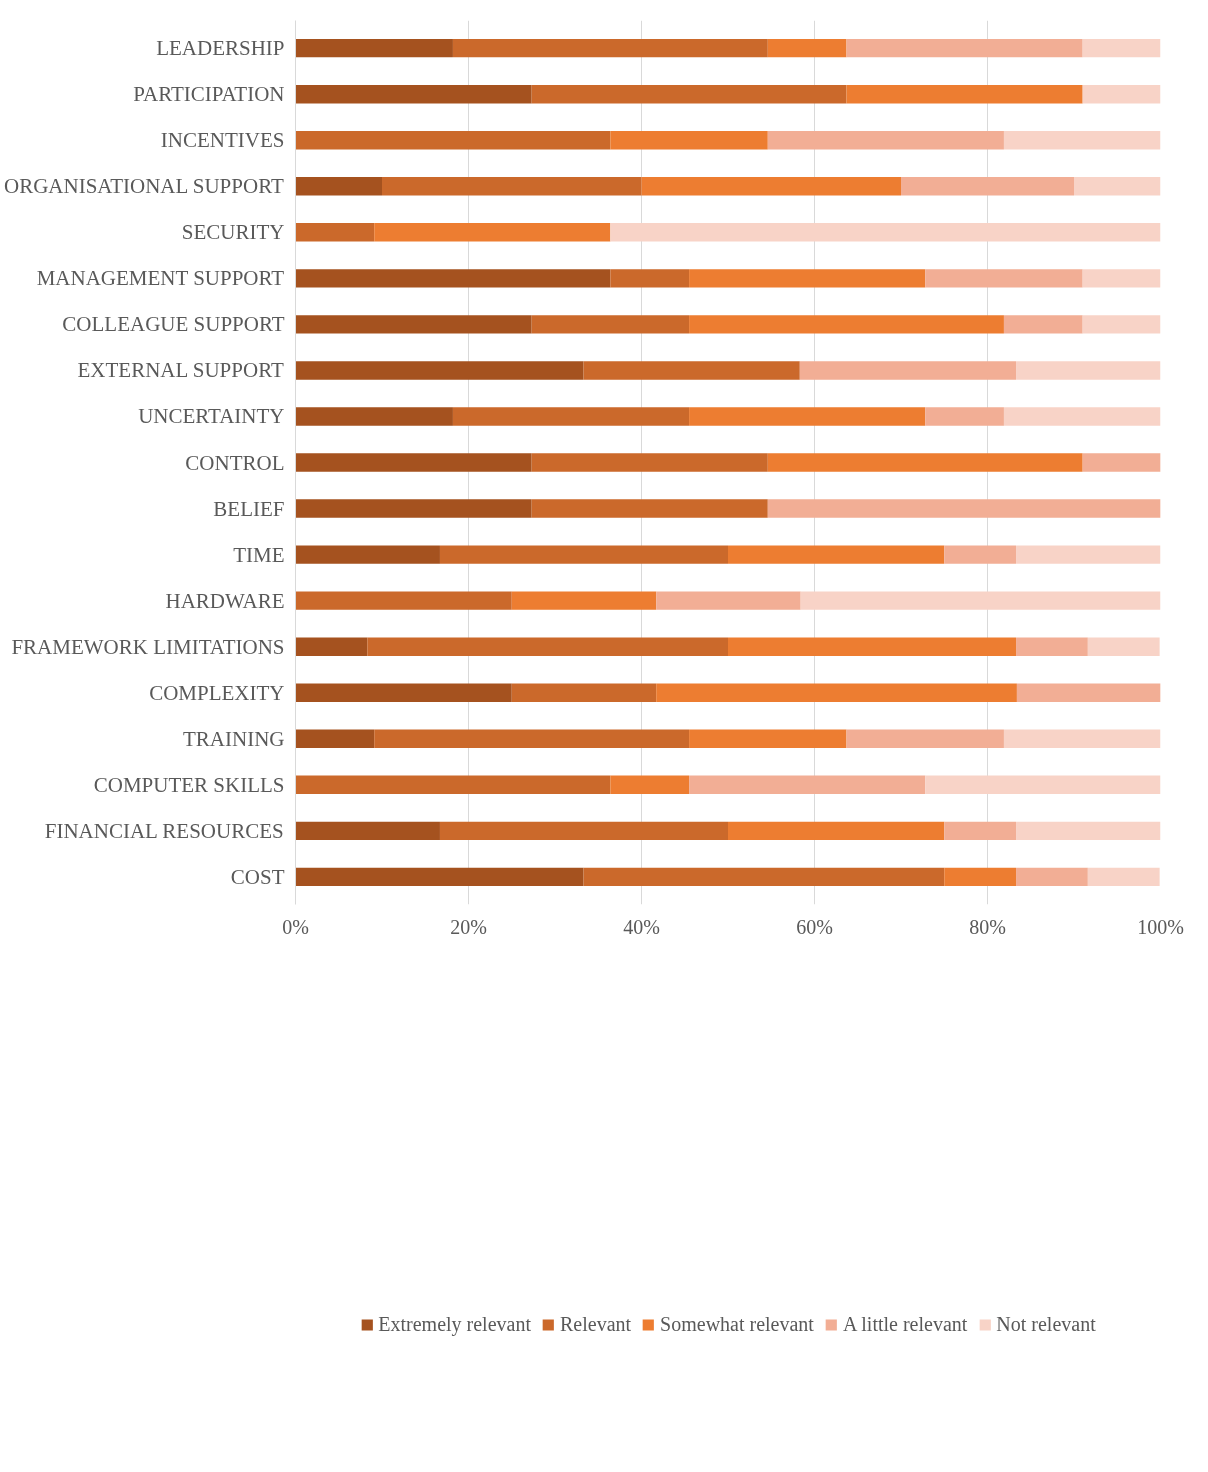 The width and height of the screenshot is (1208, 1472). I want to click on y-tick-label: COMPUTER SKILLS, so click(189, 784).